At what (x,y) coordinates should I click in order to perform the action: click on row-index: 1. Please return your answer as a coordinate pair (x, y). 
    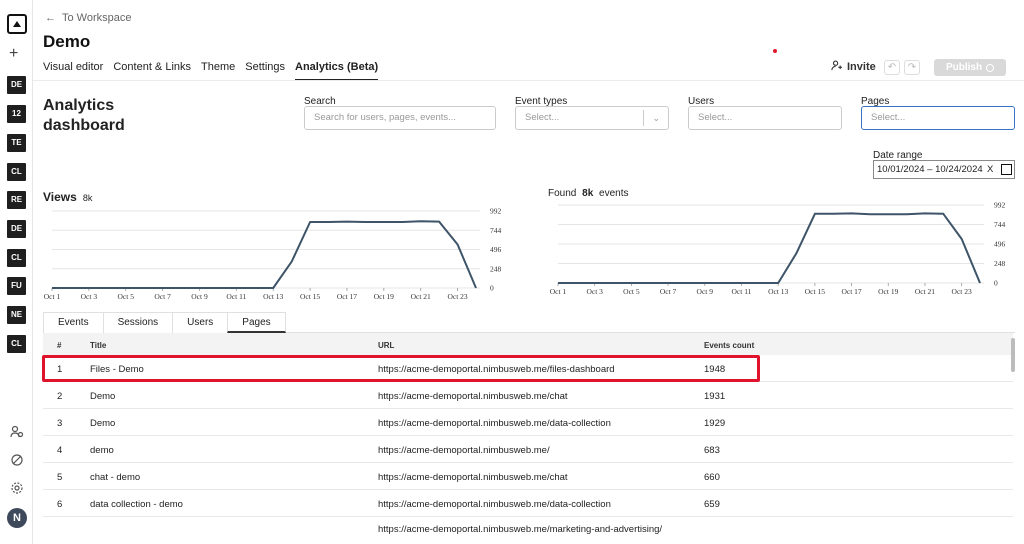
    Looking at the image, I should click on (60, 369).